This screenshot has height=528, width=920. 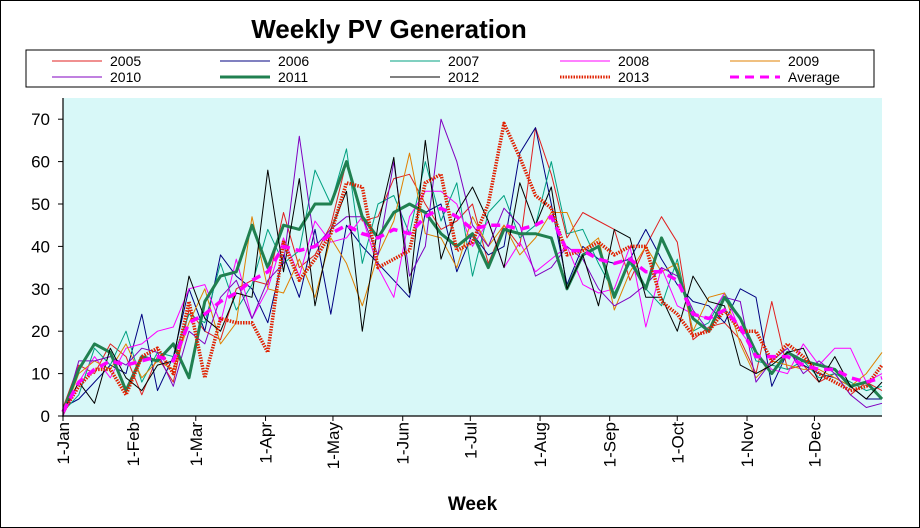 What do you see at coordinates (610, 444) in the screenshot?
I see `x-tick-label: 1-Sep` at bounding box center [610, 444].